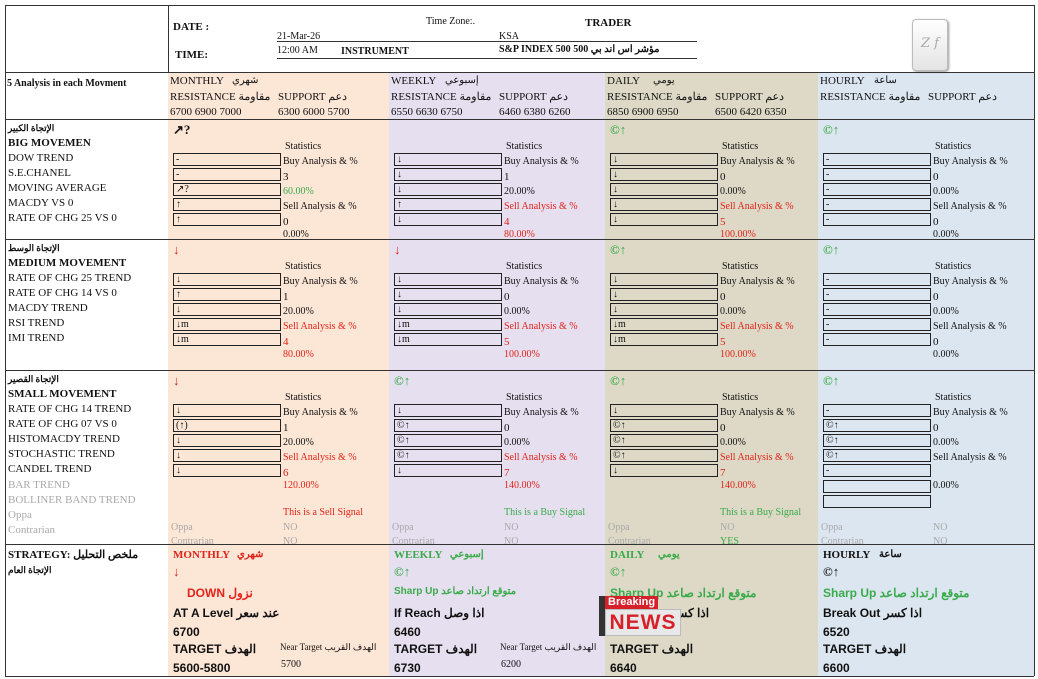 Image resolution: width=1038 pixels, height=679 pixels. I want to click on strategy-level: 6700, so click(186, 632).